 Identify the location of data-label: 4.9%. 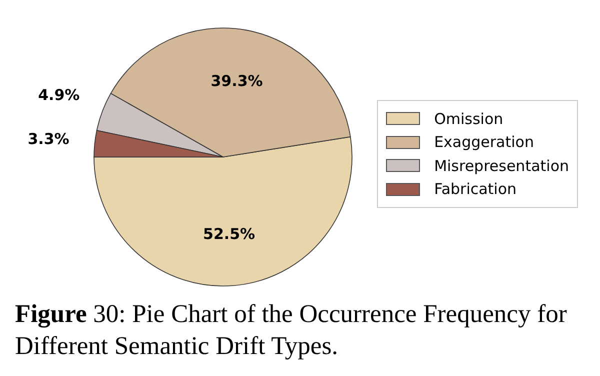
(59, 95).